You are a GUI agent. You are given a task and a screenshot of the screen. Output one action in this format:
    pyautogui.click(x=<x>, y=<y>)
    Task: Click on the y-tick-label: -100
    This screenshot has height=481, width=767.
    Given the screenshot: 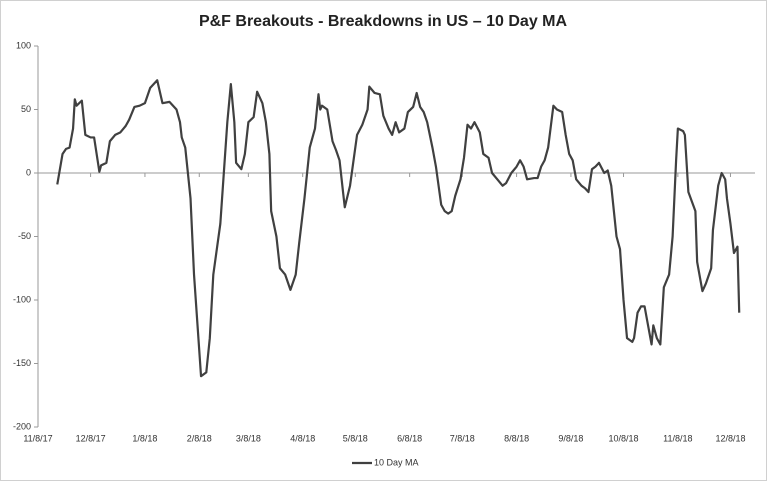 What is the action you would take?
    pyautogui.click(x=22, y=299)
    